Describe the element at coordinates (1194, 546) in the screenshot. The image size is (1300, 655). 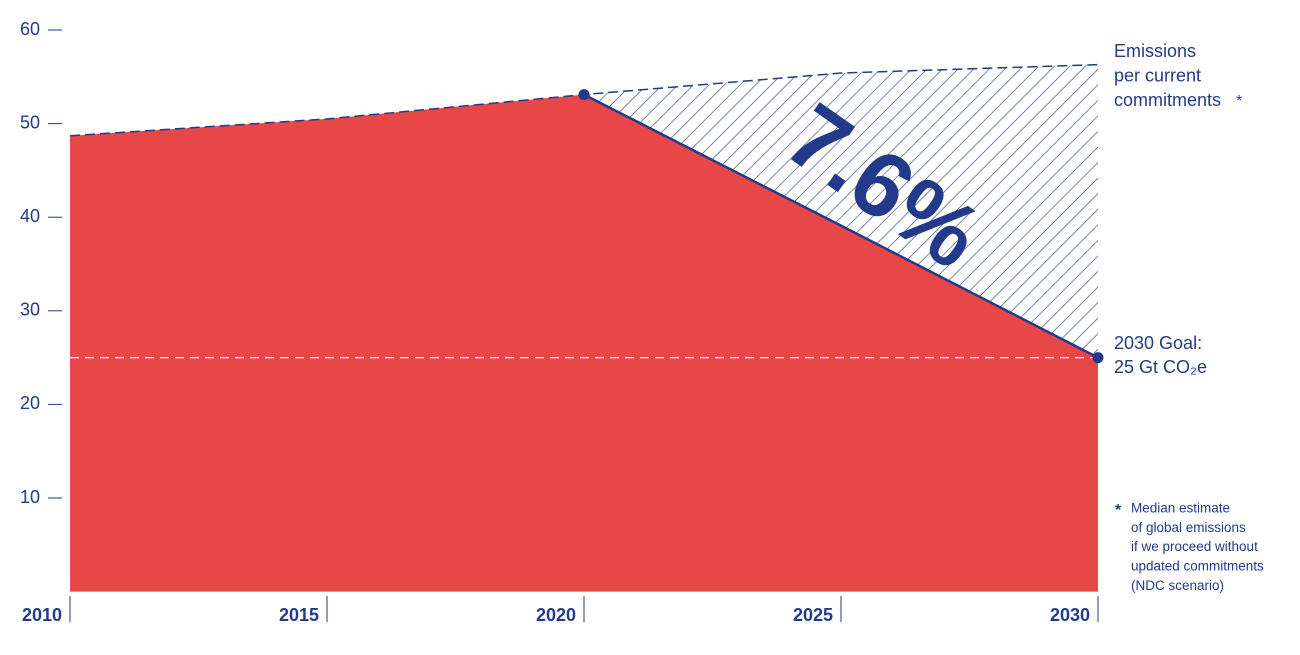
I see `footnote: if we proceed without` at that location.